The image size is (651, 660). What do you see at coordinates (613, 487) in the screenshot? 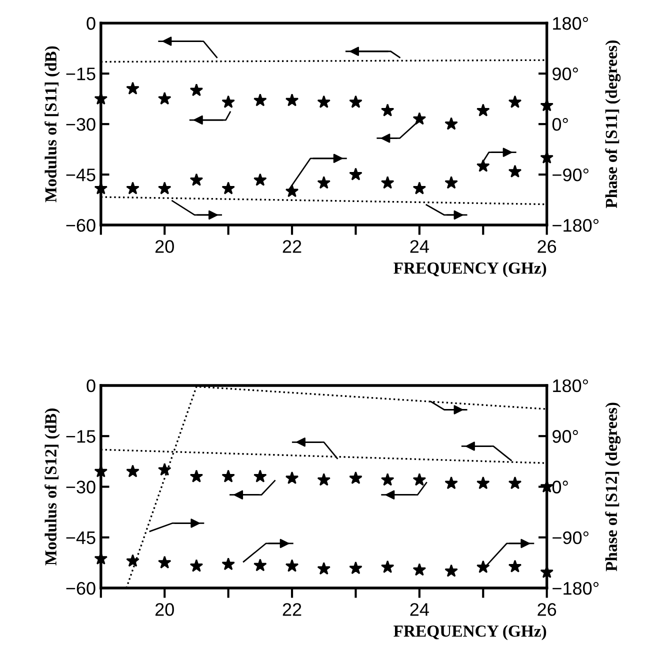
I see `y2-axis-title: Phase of [S12] (degrees)` at bounding box center [613, 487].